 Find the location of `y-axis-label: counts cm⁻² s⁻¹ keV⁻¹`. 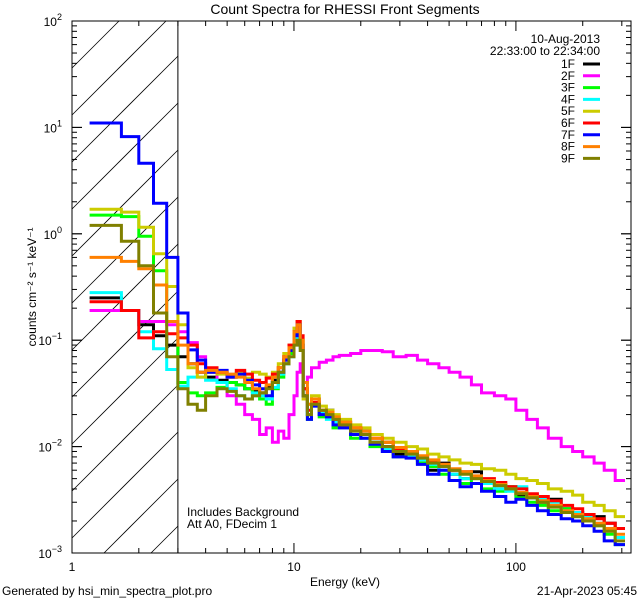

y-axis-label: counts cm⁻² s⁻¹ keV⁻¹ is located at coordinates (32, 286).